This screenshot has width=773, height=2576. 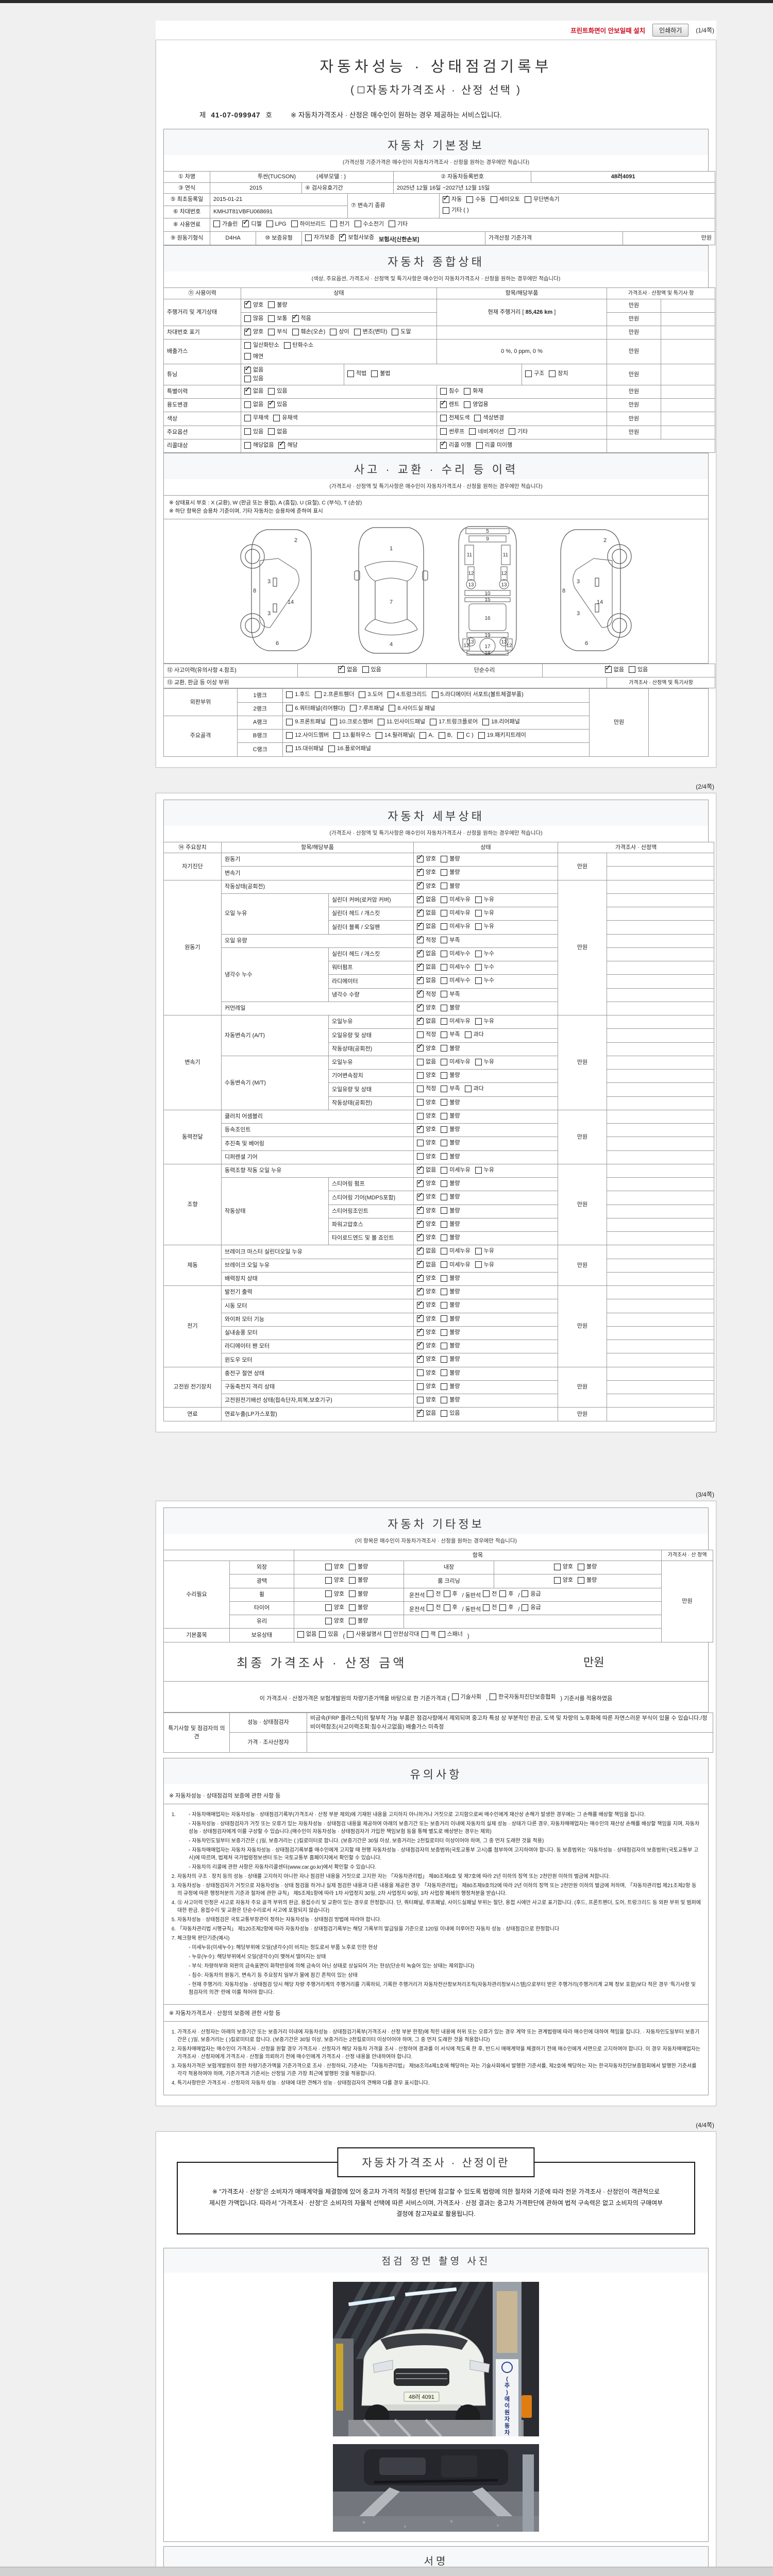 I want to click on checkbox: 양호, so click(x=427, y=1196).